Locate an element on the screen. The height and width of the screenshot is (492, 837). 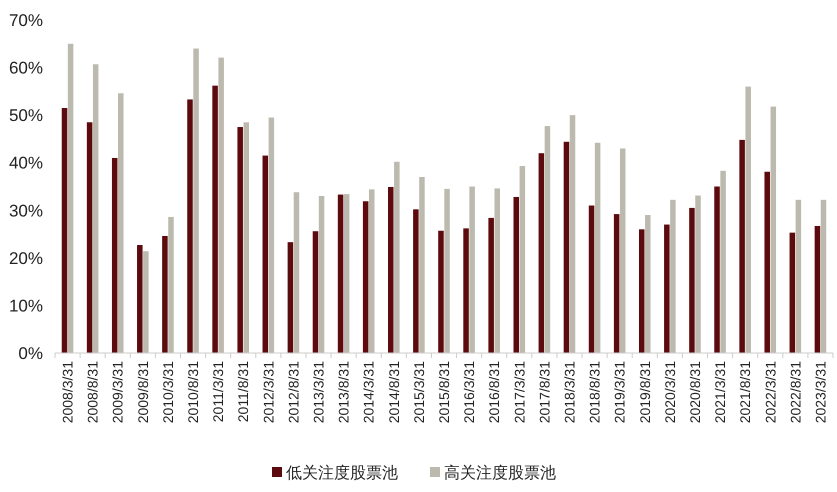
y-tick-label: 10% is located at coordinates (25, 306).